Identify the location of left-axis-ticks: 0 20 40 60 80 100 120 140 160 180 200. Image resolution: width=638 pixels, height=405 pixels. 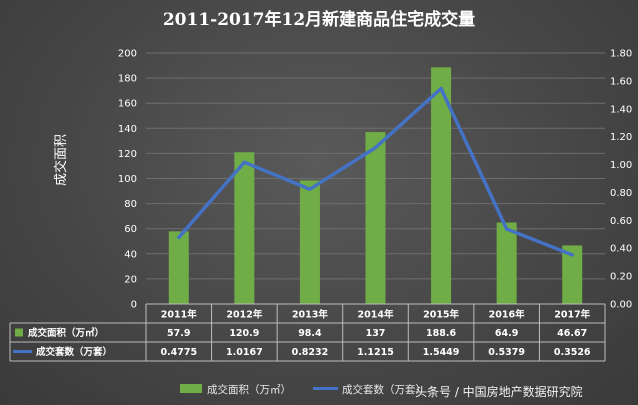
(127, 180).